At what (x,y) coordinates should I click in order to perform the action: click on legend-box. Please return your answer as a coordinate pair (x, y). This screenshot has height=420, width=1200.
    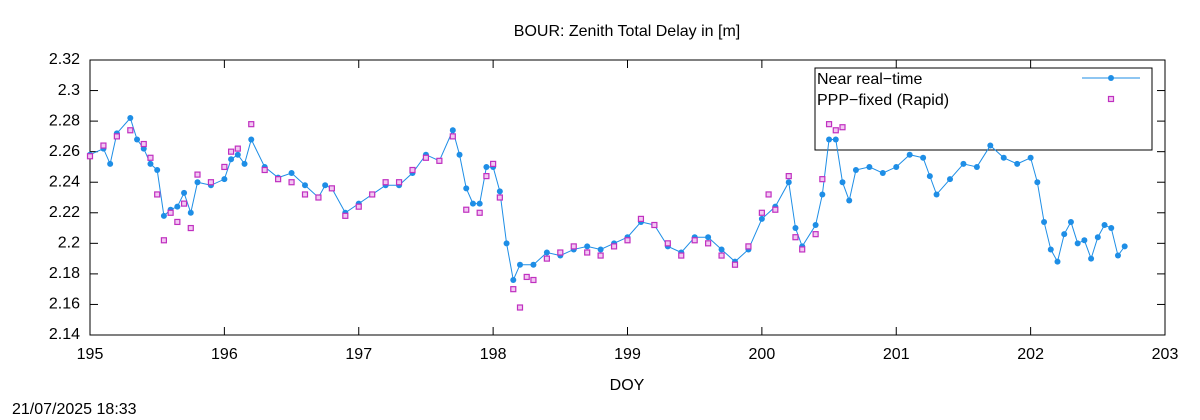
    Looking at the image, I should click on (983, 109).